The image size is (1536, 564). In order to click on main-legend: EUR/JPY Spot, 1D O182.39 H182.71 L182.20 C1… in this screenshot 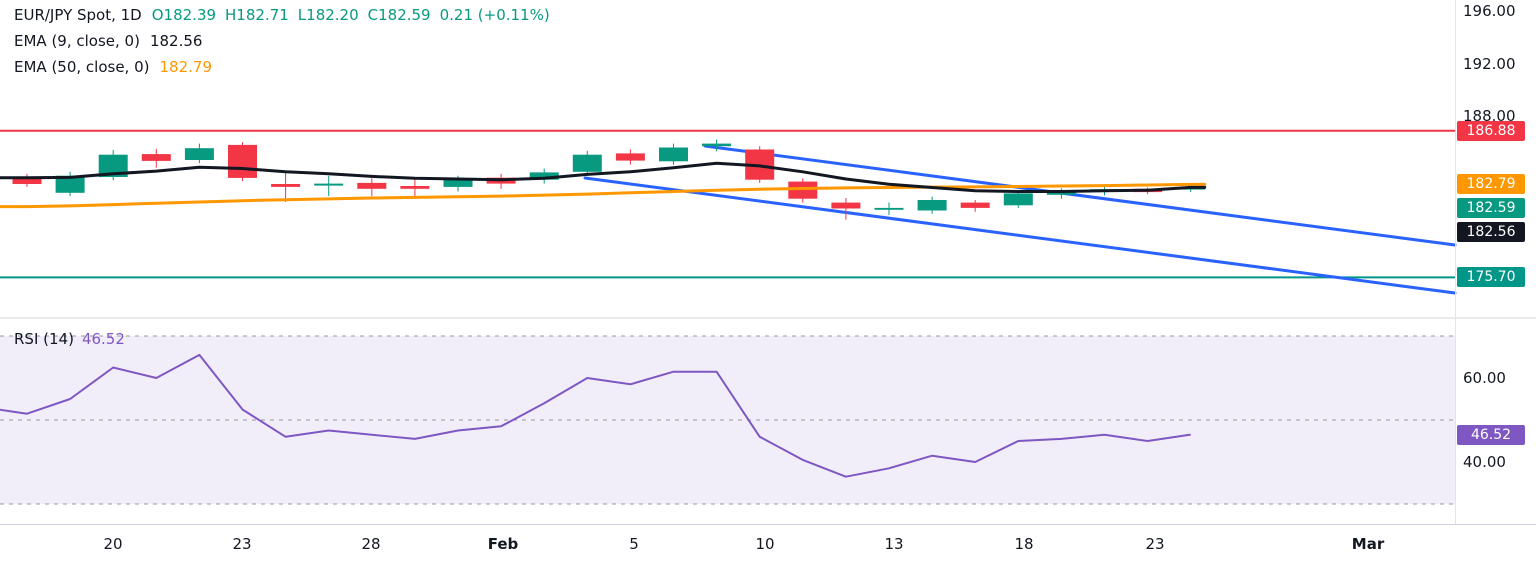, I will do `click(282, 45)`.